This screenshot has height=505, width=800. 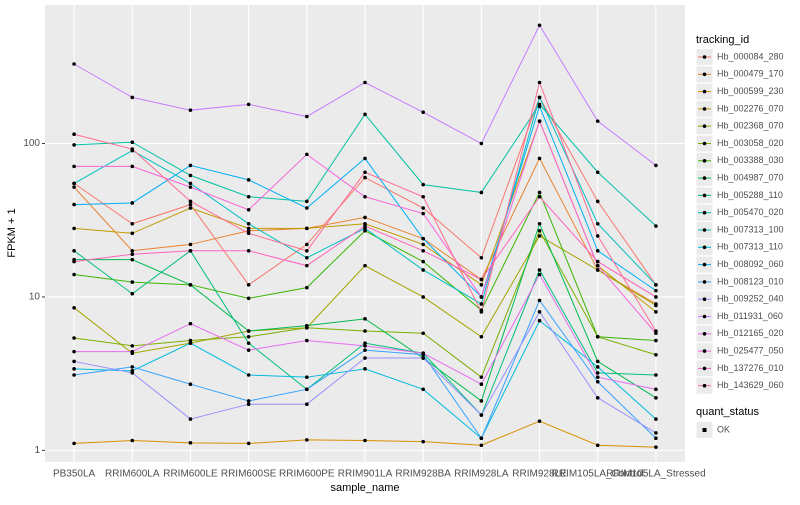 What do you see at coordinates (750, 333) in the screenshot?
I see `legend-label: Hb_012165_020` at bounding box center [750, 333].